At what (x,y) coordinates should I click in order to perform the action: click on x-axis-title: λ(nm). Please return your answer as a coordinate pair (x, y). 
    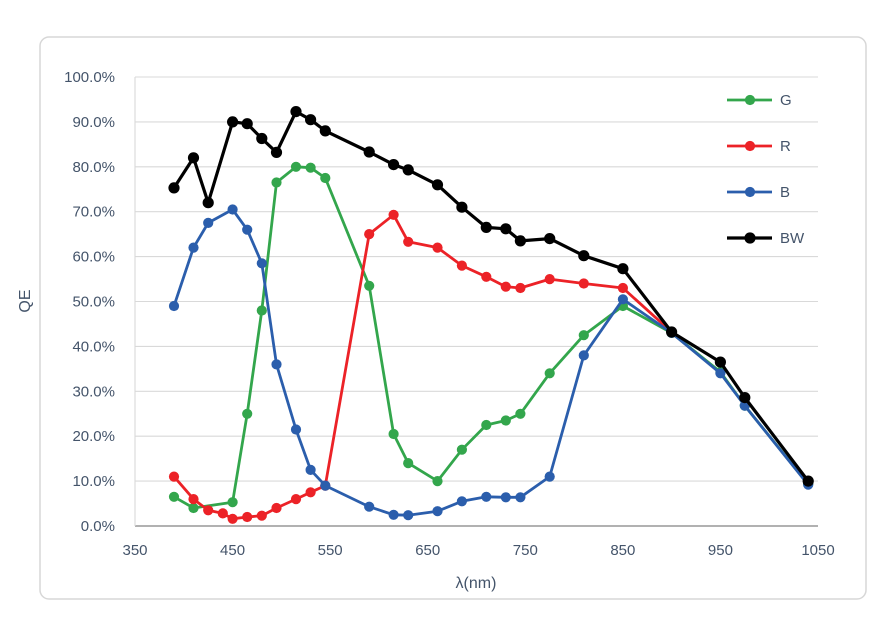
    Looking at the image, I should click on (476, 583).